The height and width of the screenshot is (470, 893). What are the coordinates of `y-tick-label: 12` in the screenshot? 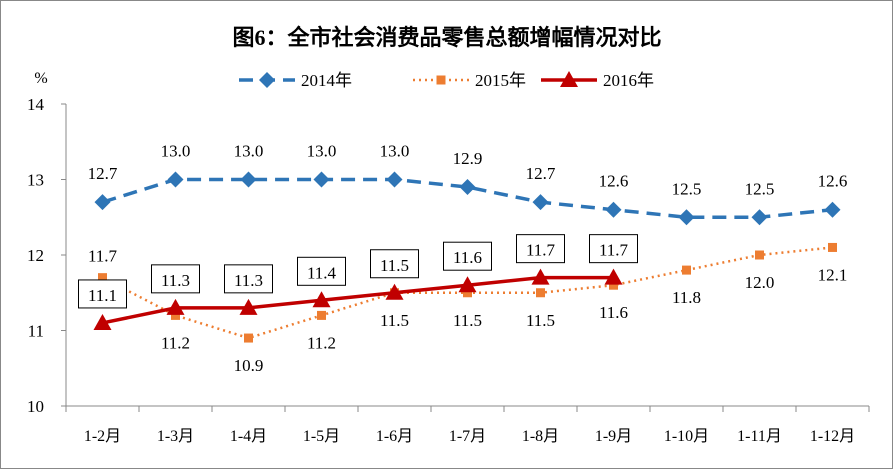 It's located at (35, 255).